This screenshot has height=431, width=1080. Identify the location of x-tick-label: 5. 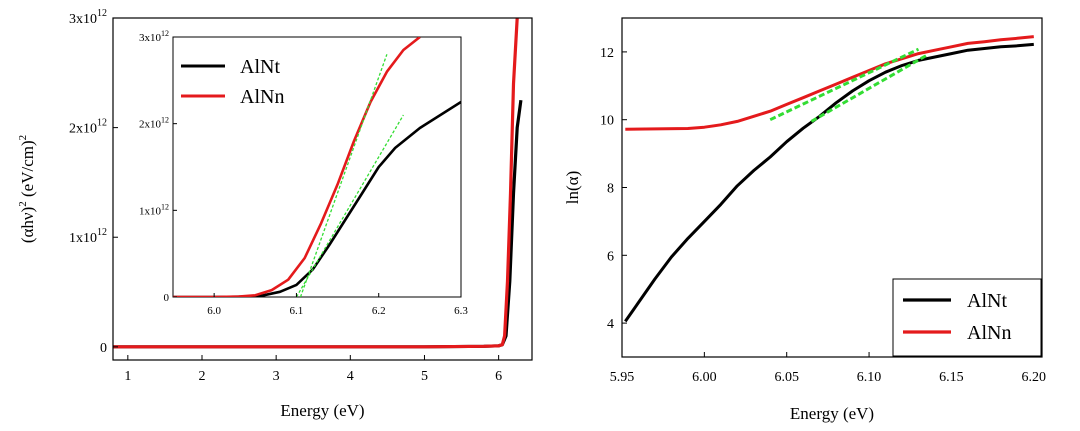
(424, 376).